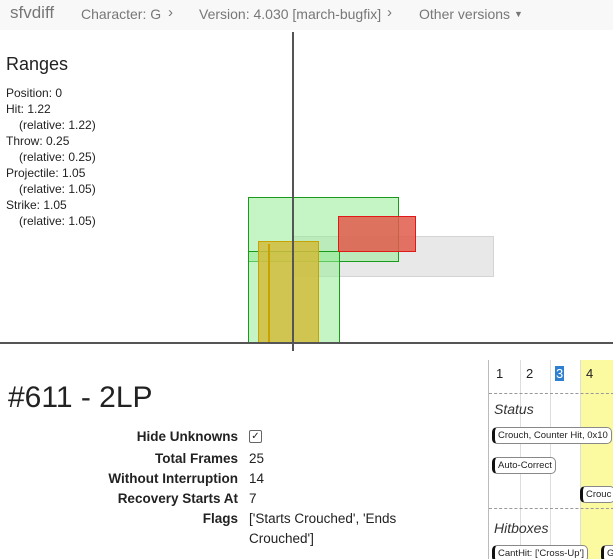  Describe the element at coordinates (323, 518) in the screenshot. I see `flags-value-line1: ['Starts Crouched', 'Ends` at that location.